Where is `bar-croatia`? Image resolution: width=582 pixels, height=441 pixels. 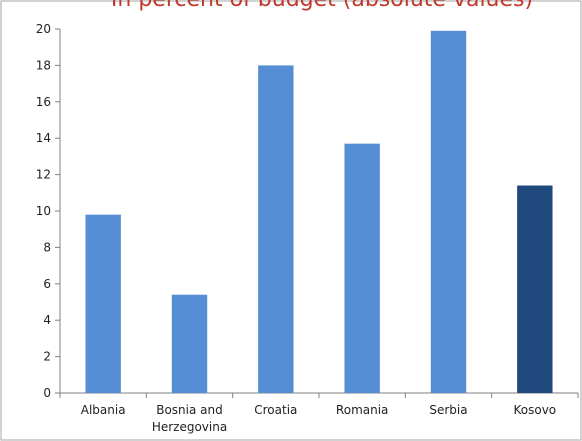
bar-croatia is located at coordinates (276, 229).